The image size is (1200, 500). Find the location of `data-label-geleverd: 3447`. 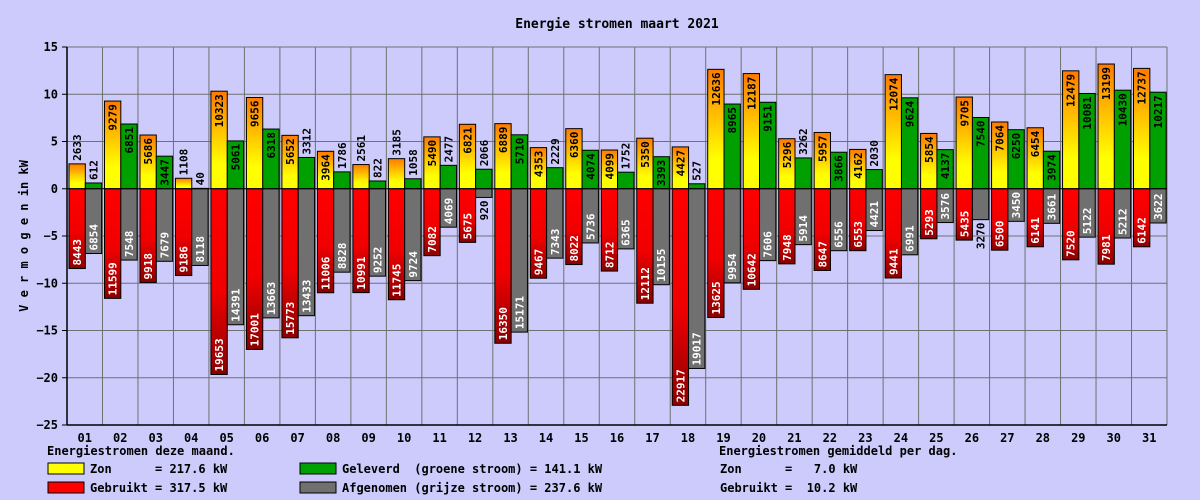

data-label-geleverd: 3447 is located at coordinates (164, 172).